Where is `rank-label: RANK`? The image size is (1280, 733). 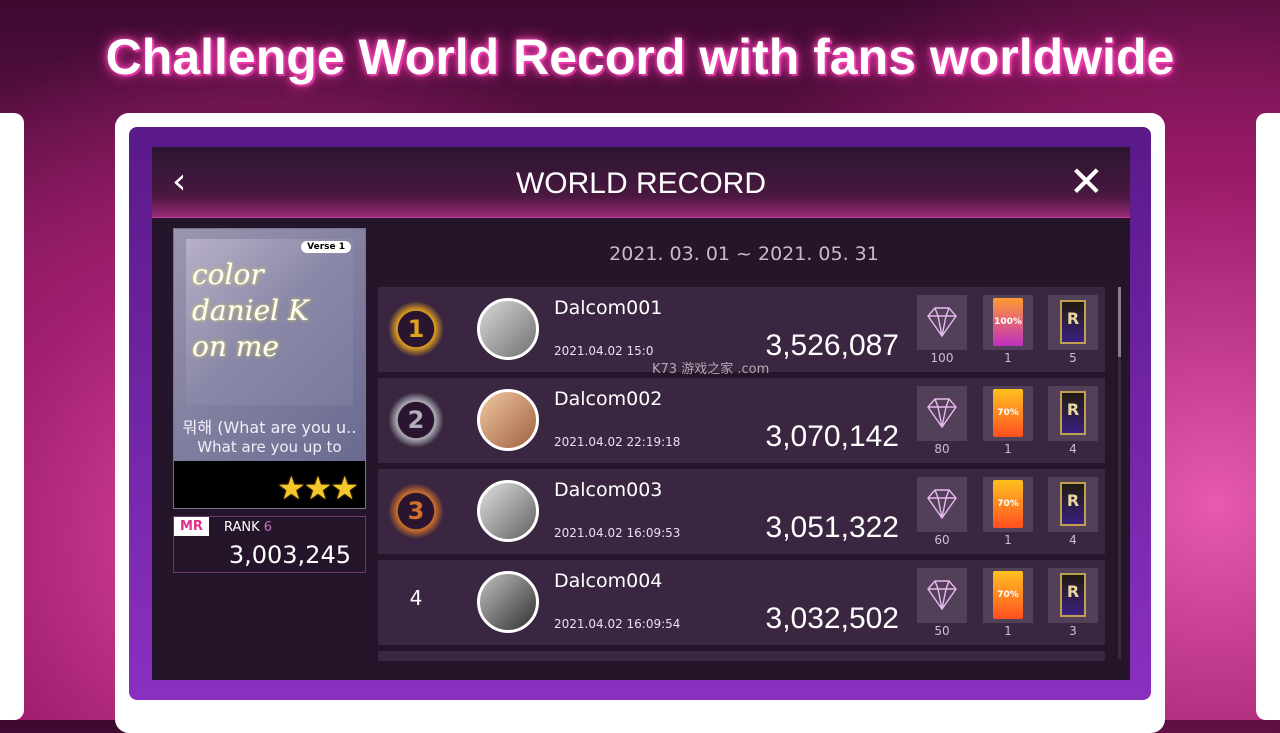
rank-label: RANK is located at coordinates (242, 527).